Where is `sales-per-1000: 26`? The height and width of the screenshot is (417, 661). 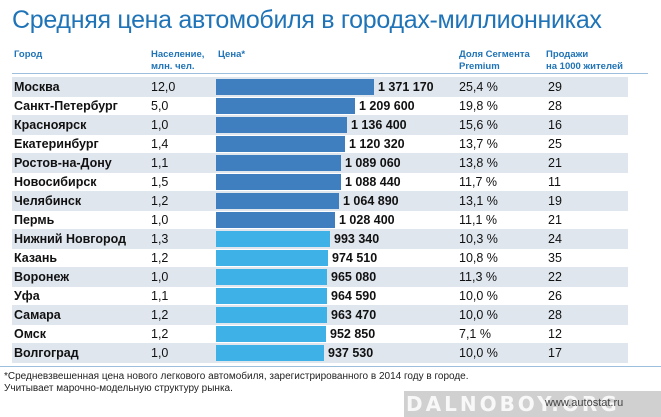
sales-per-1000: 26 is located at coordinates (555, 296).